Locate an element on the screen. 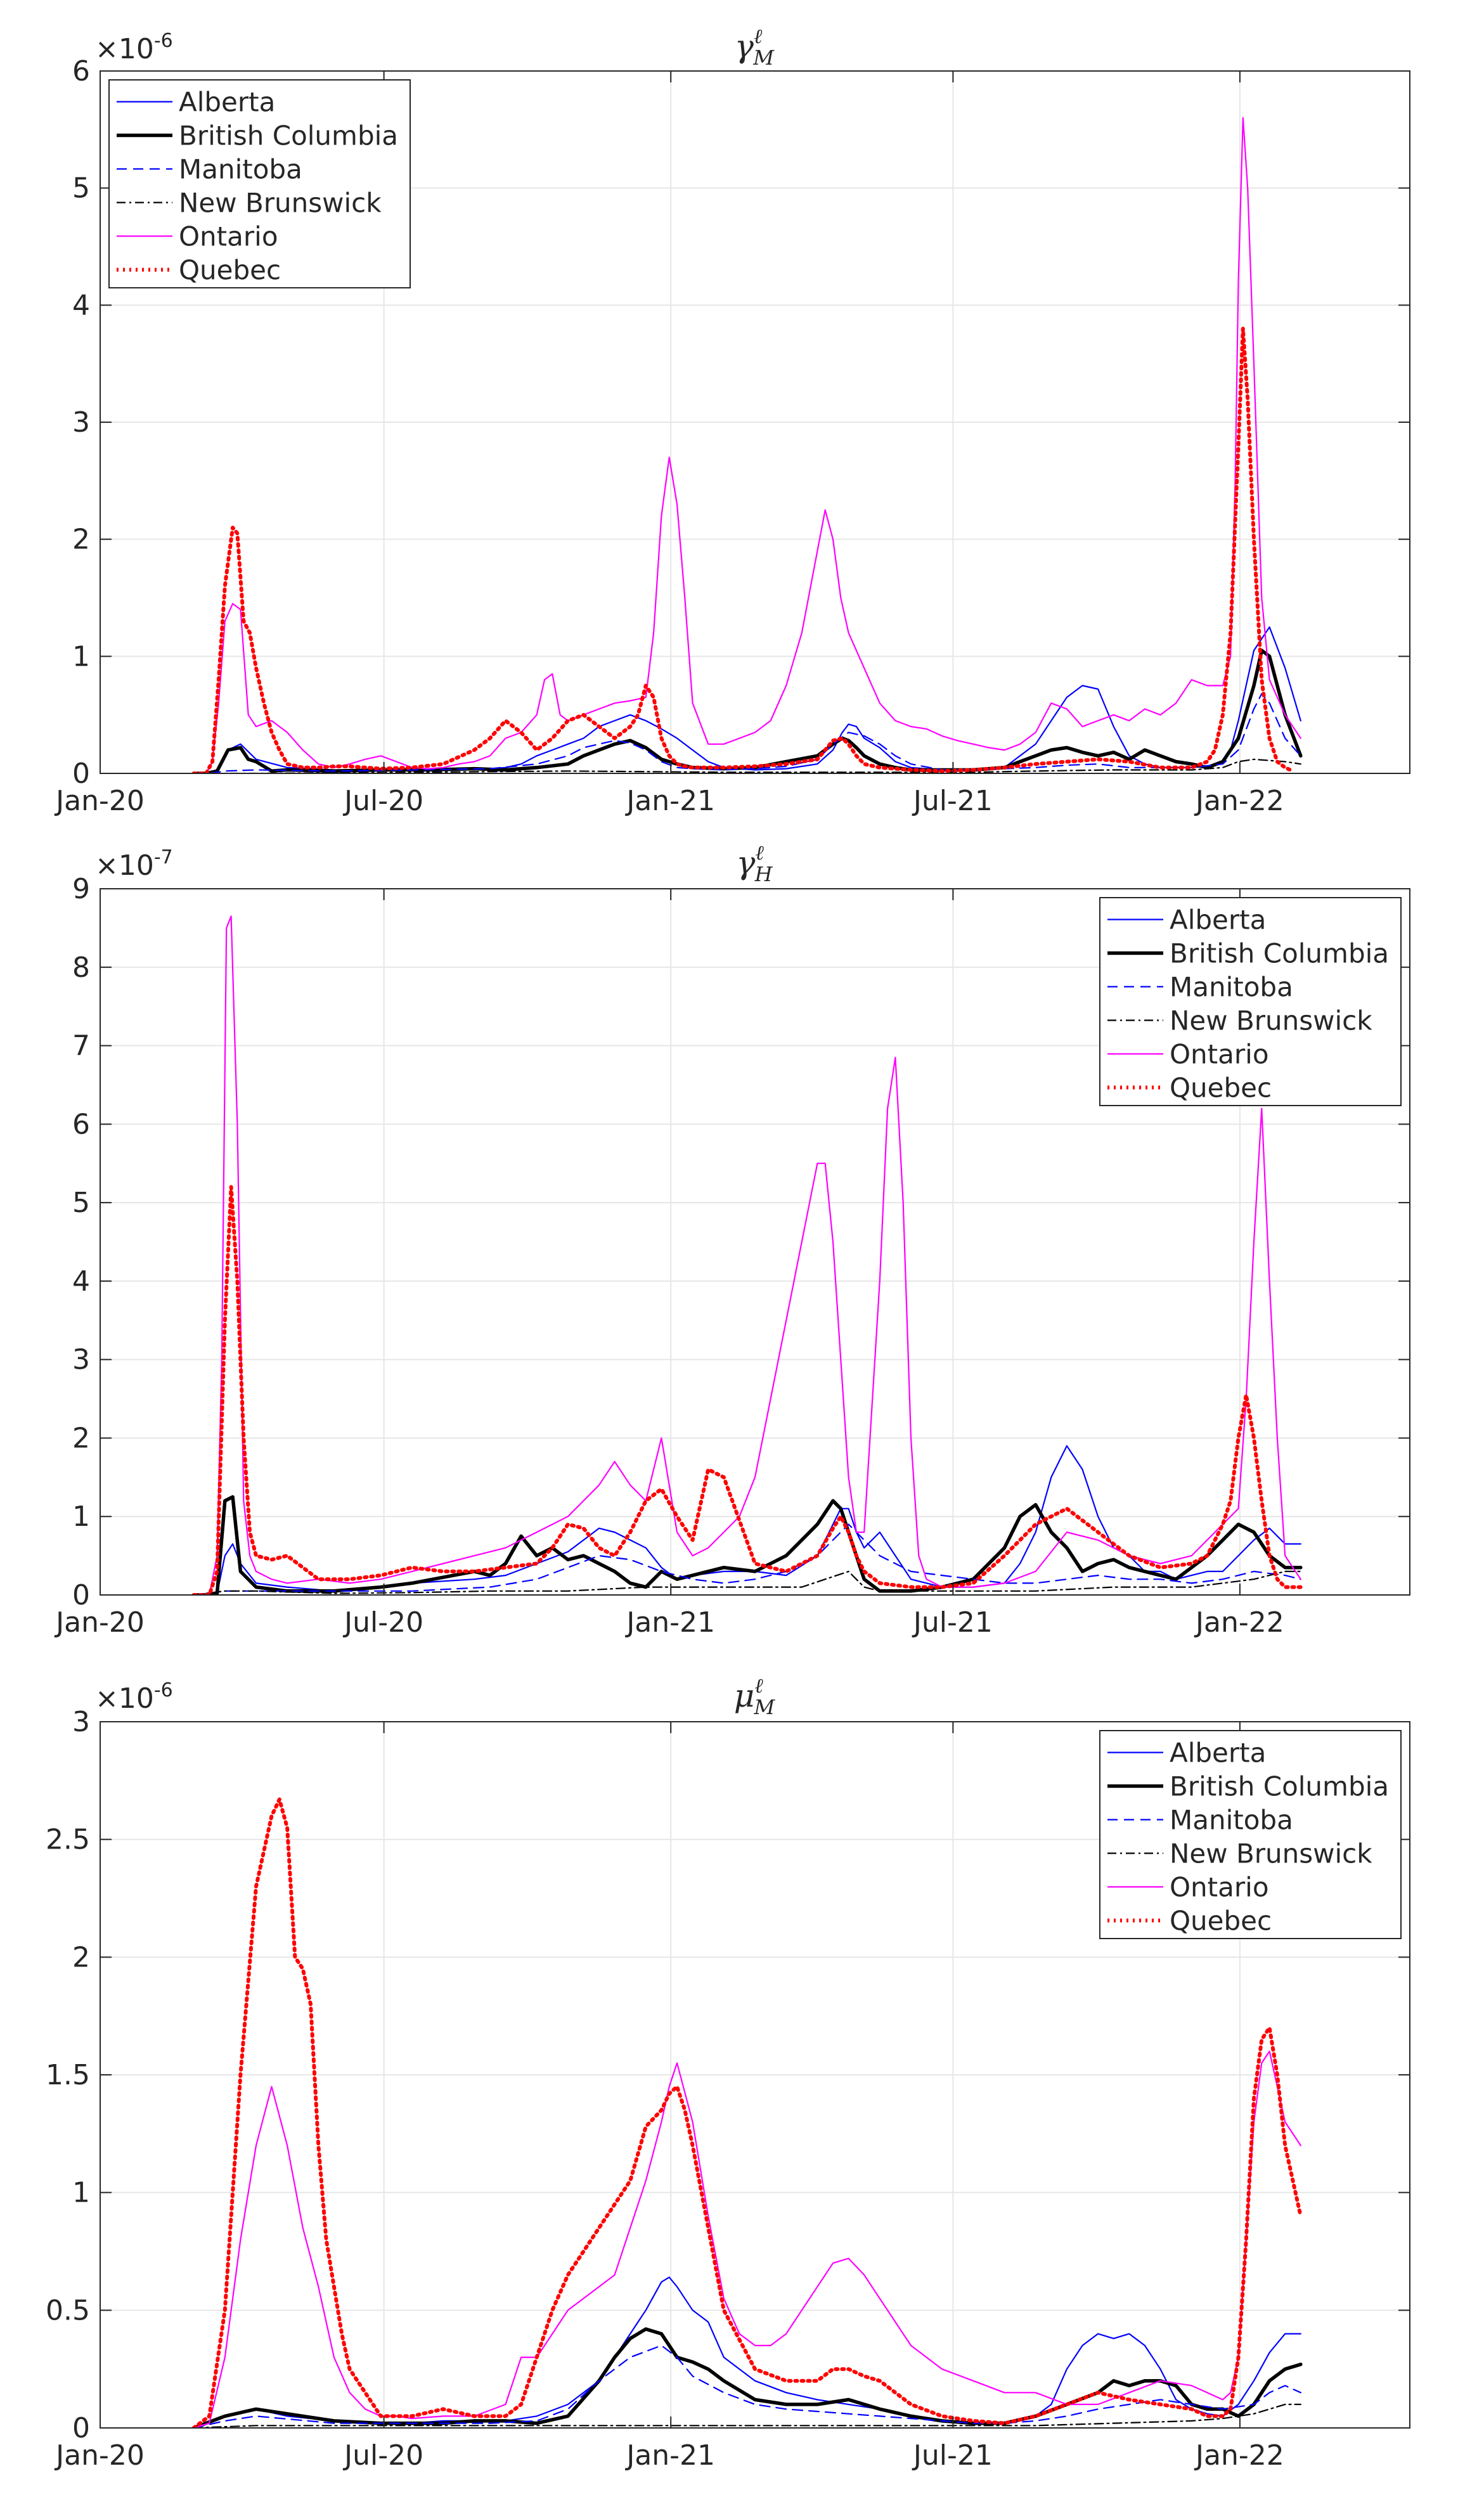 The image size is (1484, 2504). panel-gamma-h-ytick-label-2: 2 is located at coordinates (81, 1438).